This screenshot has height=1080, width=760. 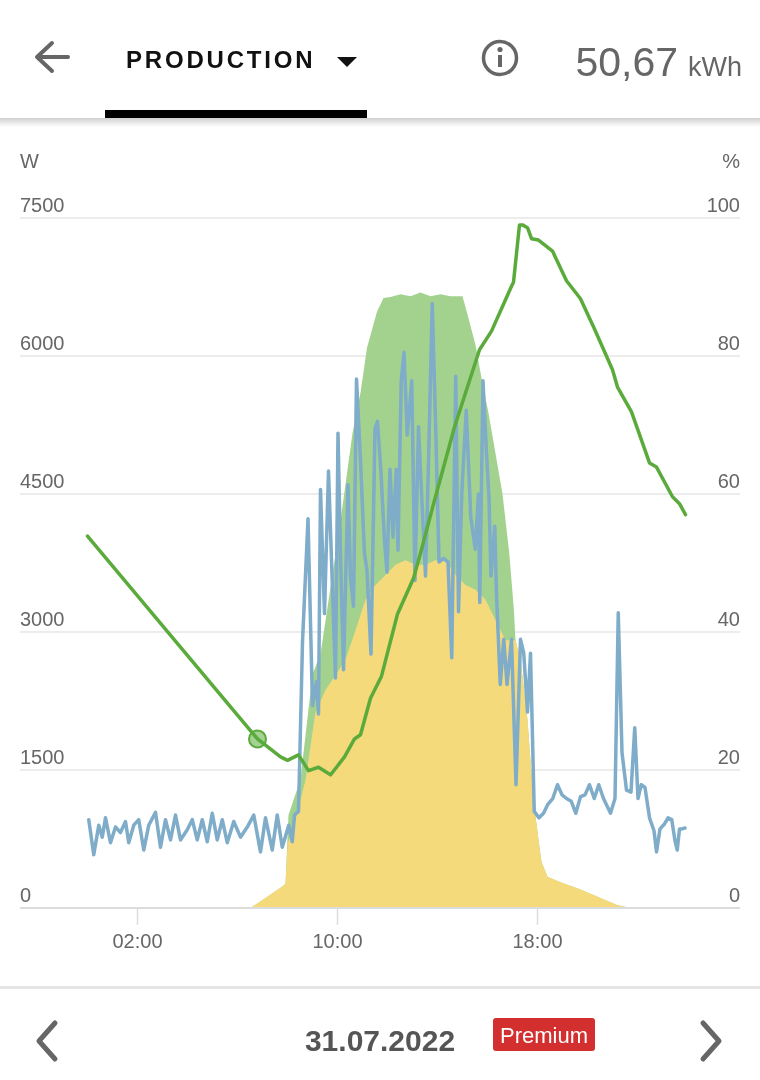 What do you see at coordinates (42, 619) in the screenshot?
I see `y-tick-label: 3000` at bounding box center [42, 619].